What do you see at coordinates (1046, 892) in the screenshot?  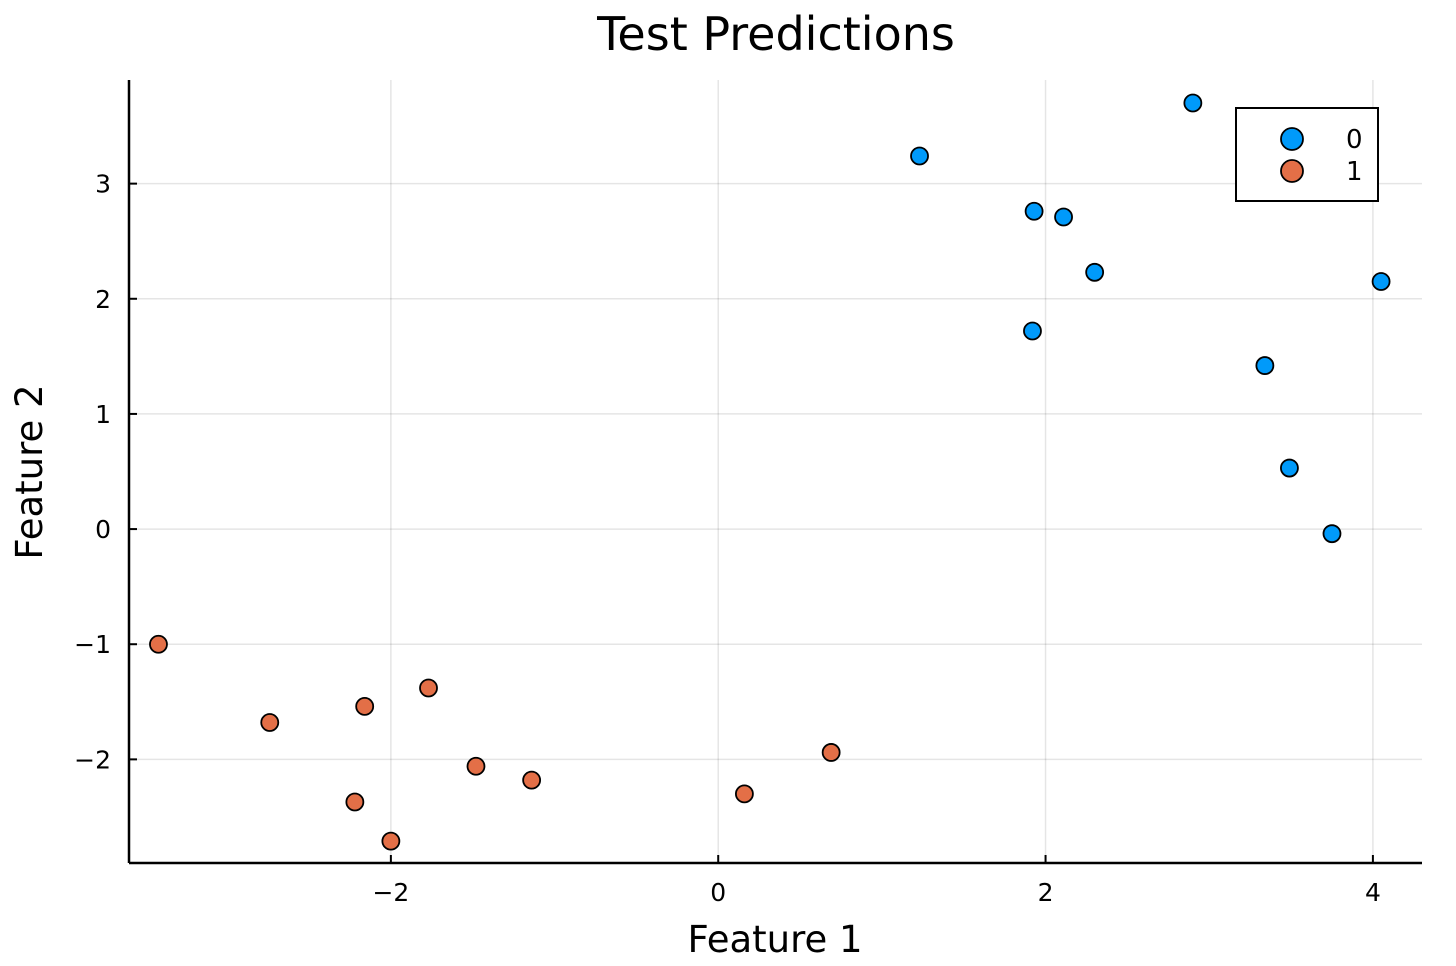 I see `x-tick-label: 2` at bounding box center [1046, 892].